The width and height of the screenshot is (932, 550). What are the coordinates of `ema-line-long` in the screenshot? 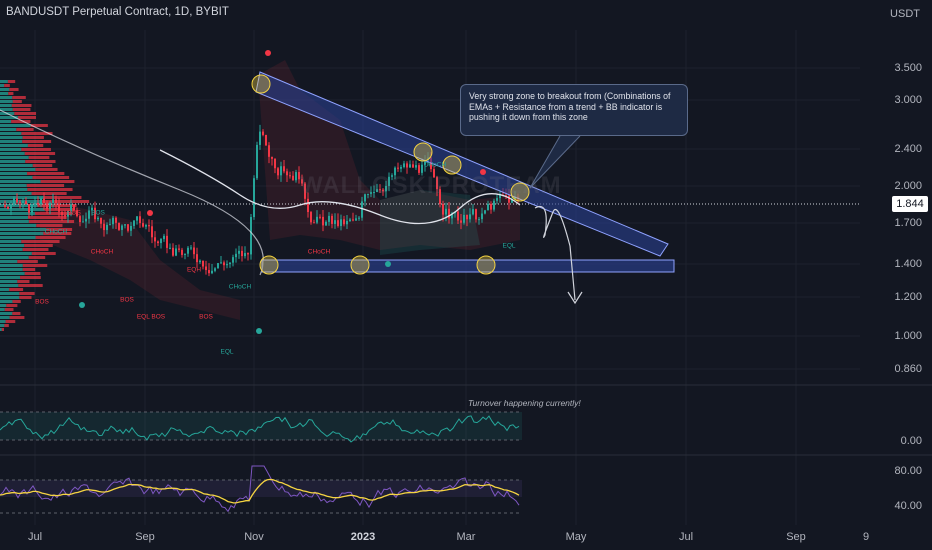 It's located at (132, 192).